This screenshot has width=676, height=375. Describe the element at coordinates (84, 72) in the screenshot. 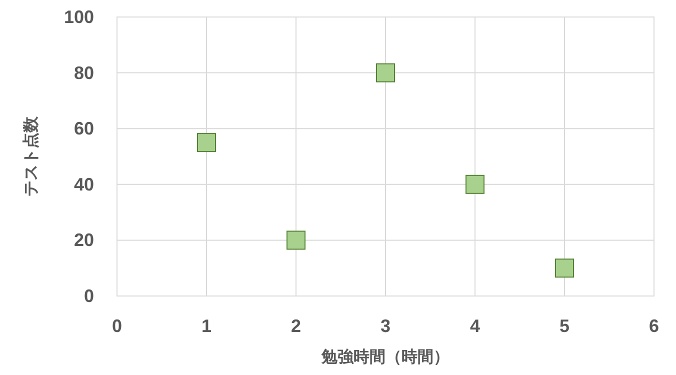

I see `y-tick-label: 80` at that location.